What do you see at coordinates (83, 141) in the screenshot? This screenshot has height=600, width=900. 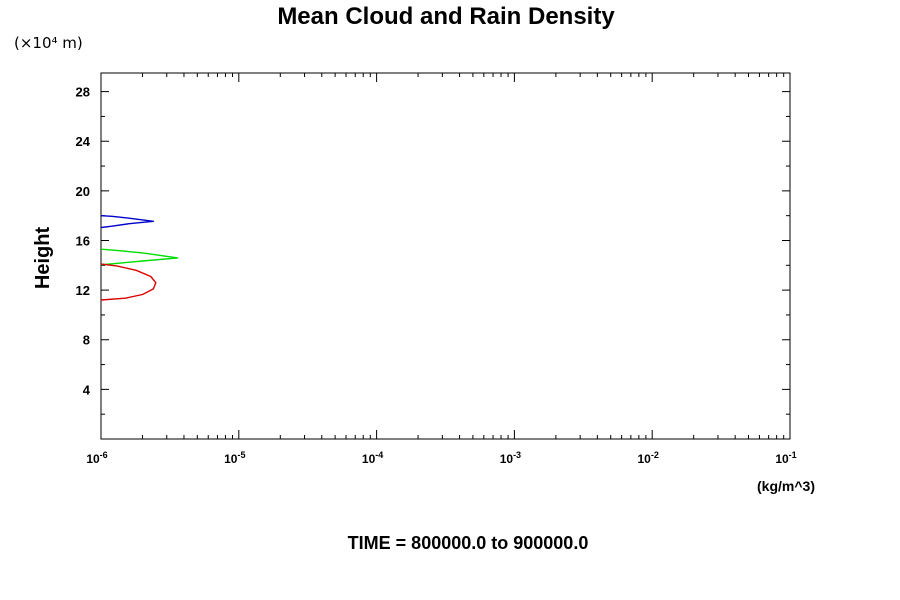 I see `y-tick-label: 24` at bounding box center [83, 141].